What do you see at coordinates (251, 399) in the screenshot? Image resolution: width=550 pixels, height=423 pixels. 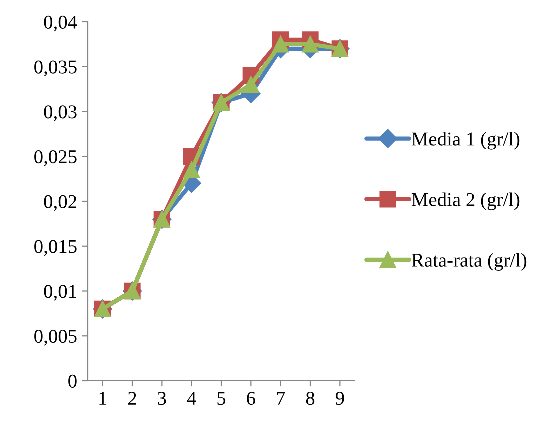 I see `x-tick-label: 6` at bounding box center [251, 399].